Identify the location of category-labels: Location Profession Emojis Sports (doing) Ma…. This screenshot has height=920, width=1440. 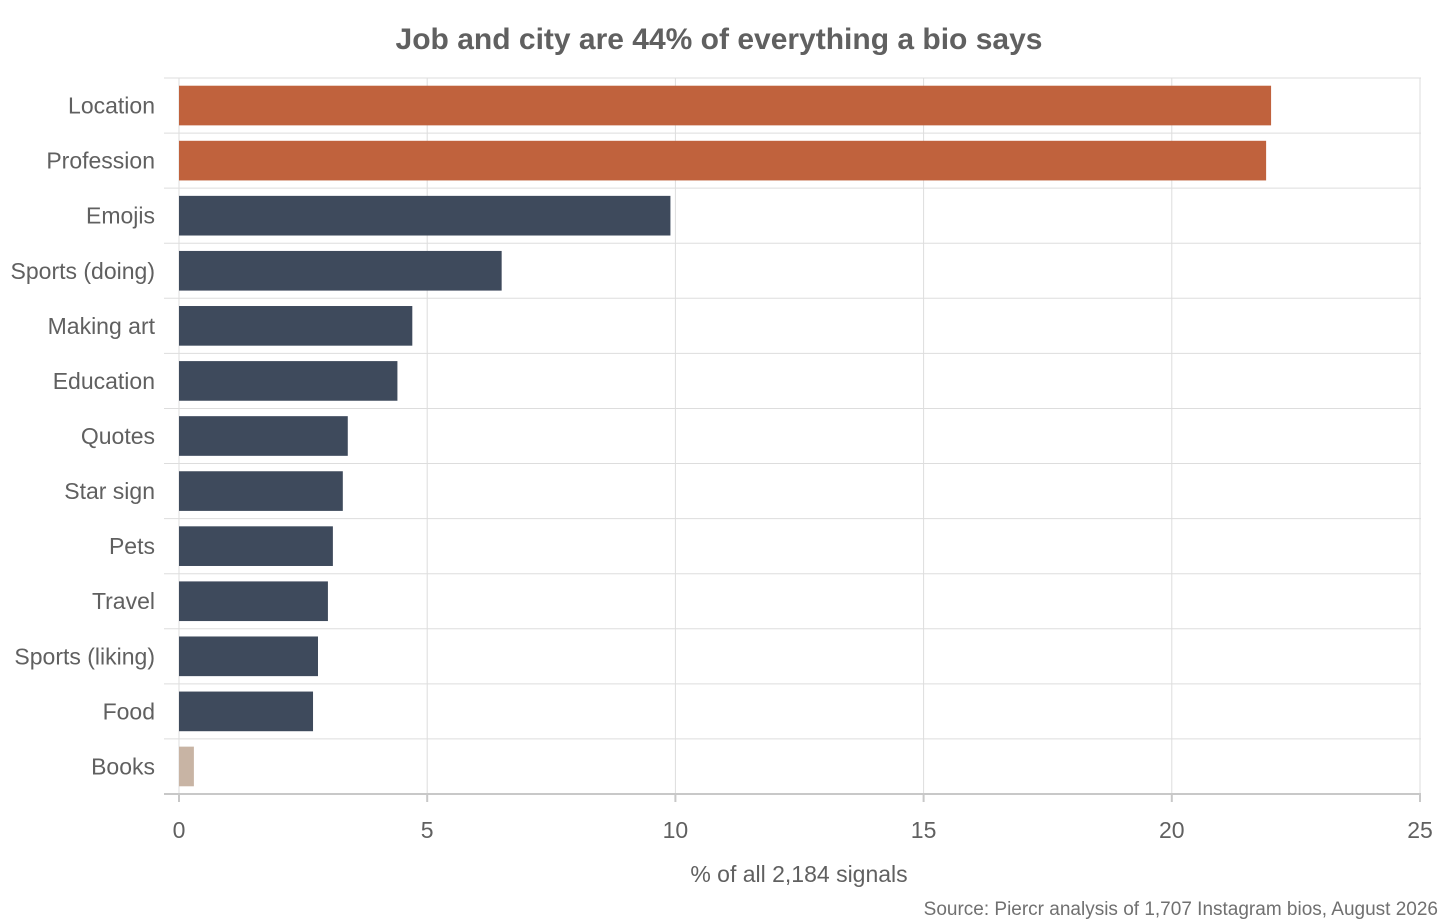
(83, 436).